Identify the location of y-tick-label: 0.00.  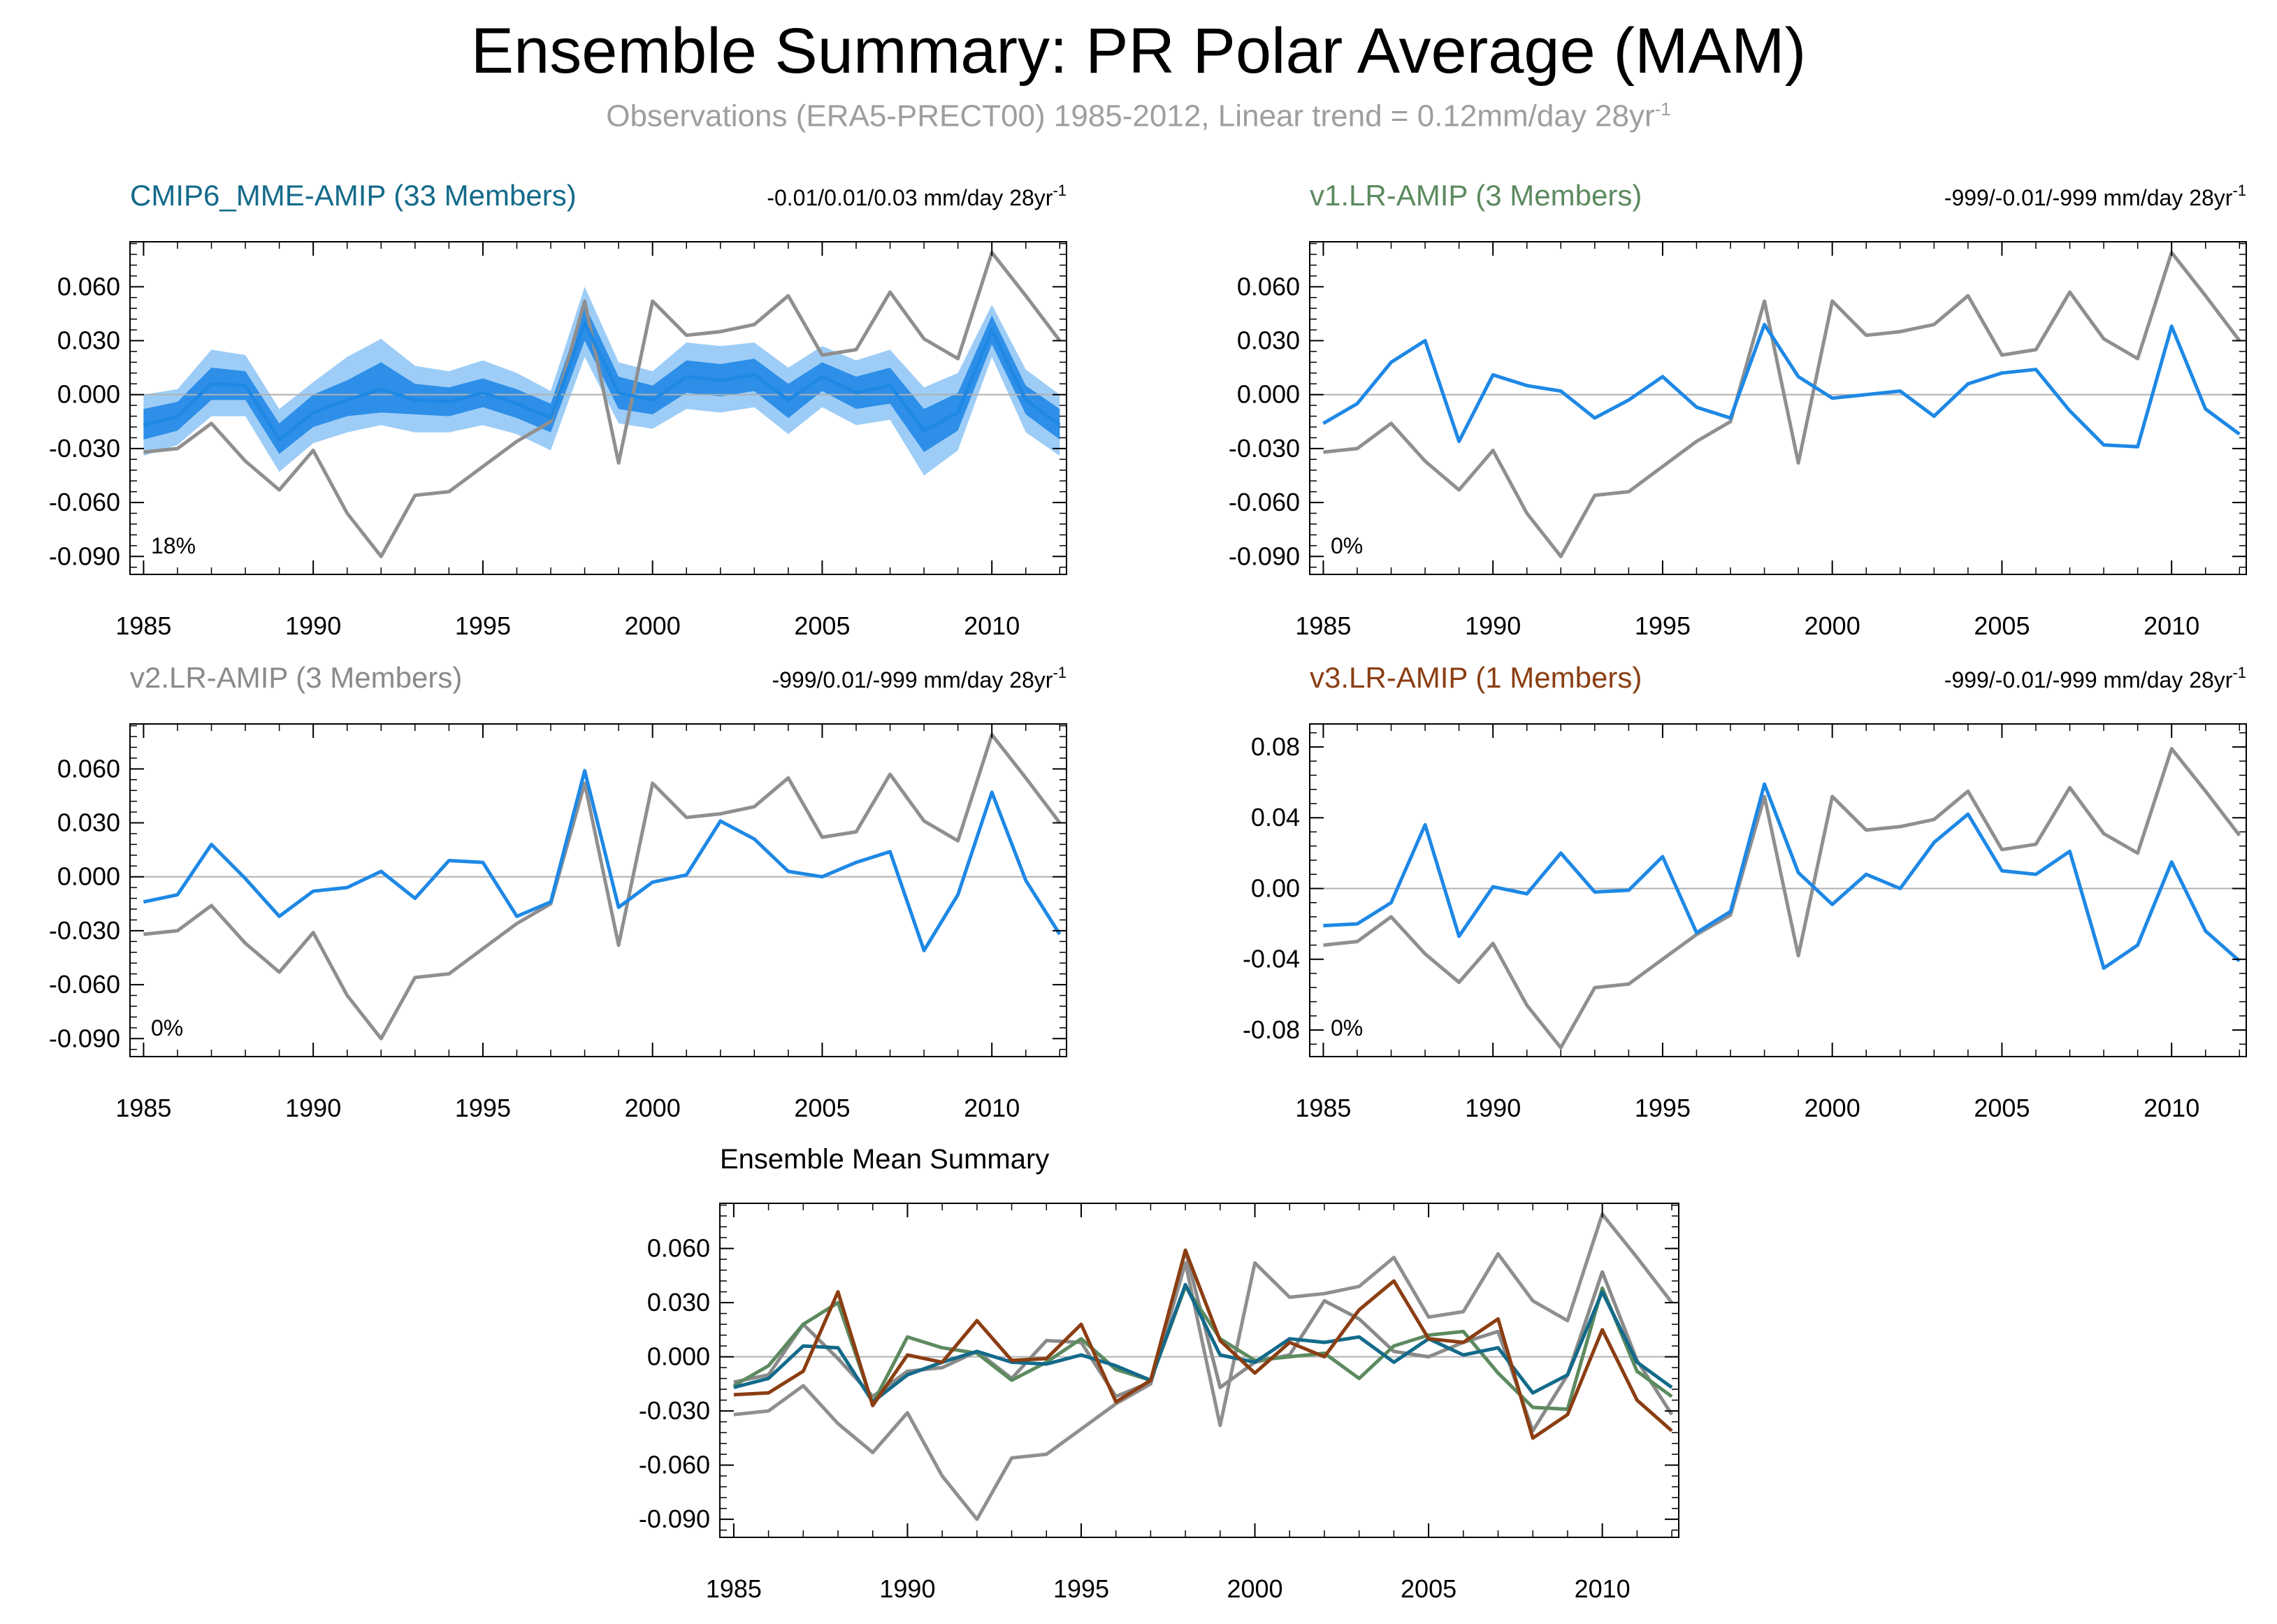
(1275, 888).